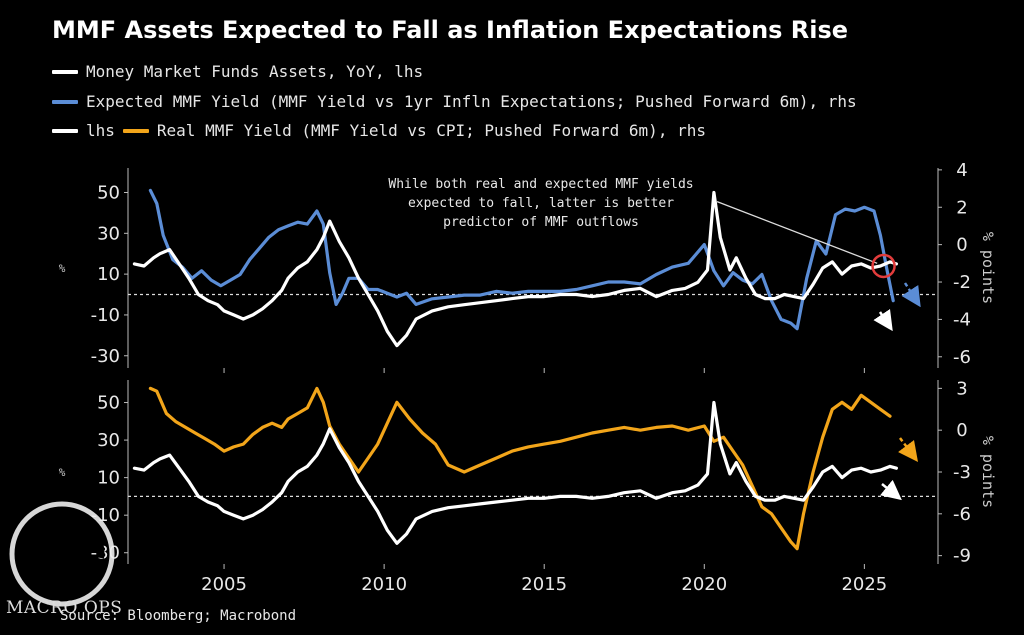  What do you see at coordinates (797, 232) in the screenshot?
I see `annotation-pointer-line` at bounding box center [797, 232].